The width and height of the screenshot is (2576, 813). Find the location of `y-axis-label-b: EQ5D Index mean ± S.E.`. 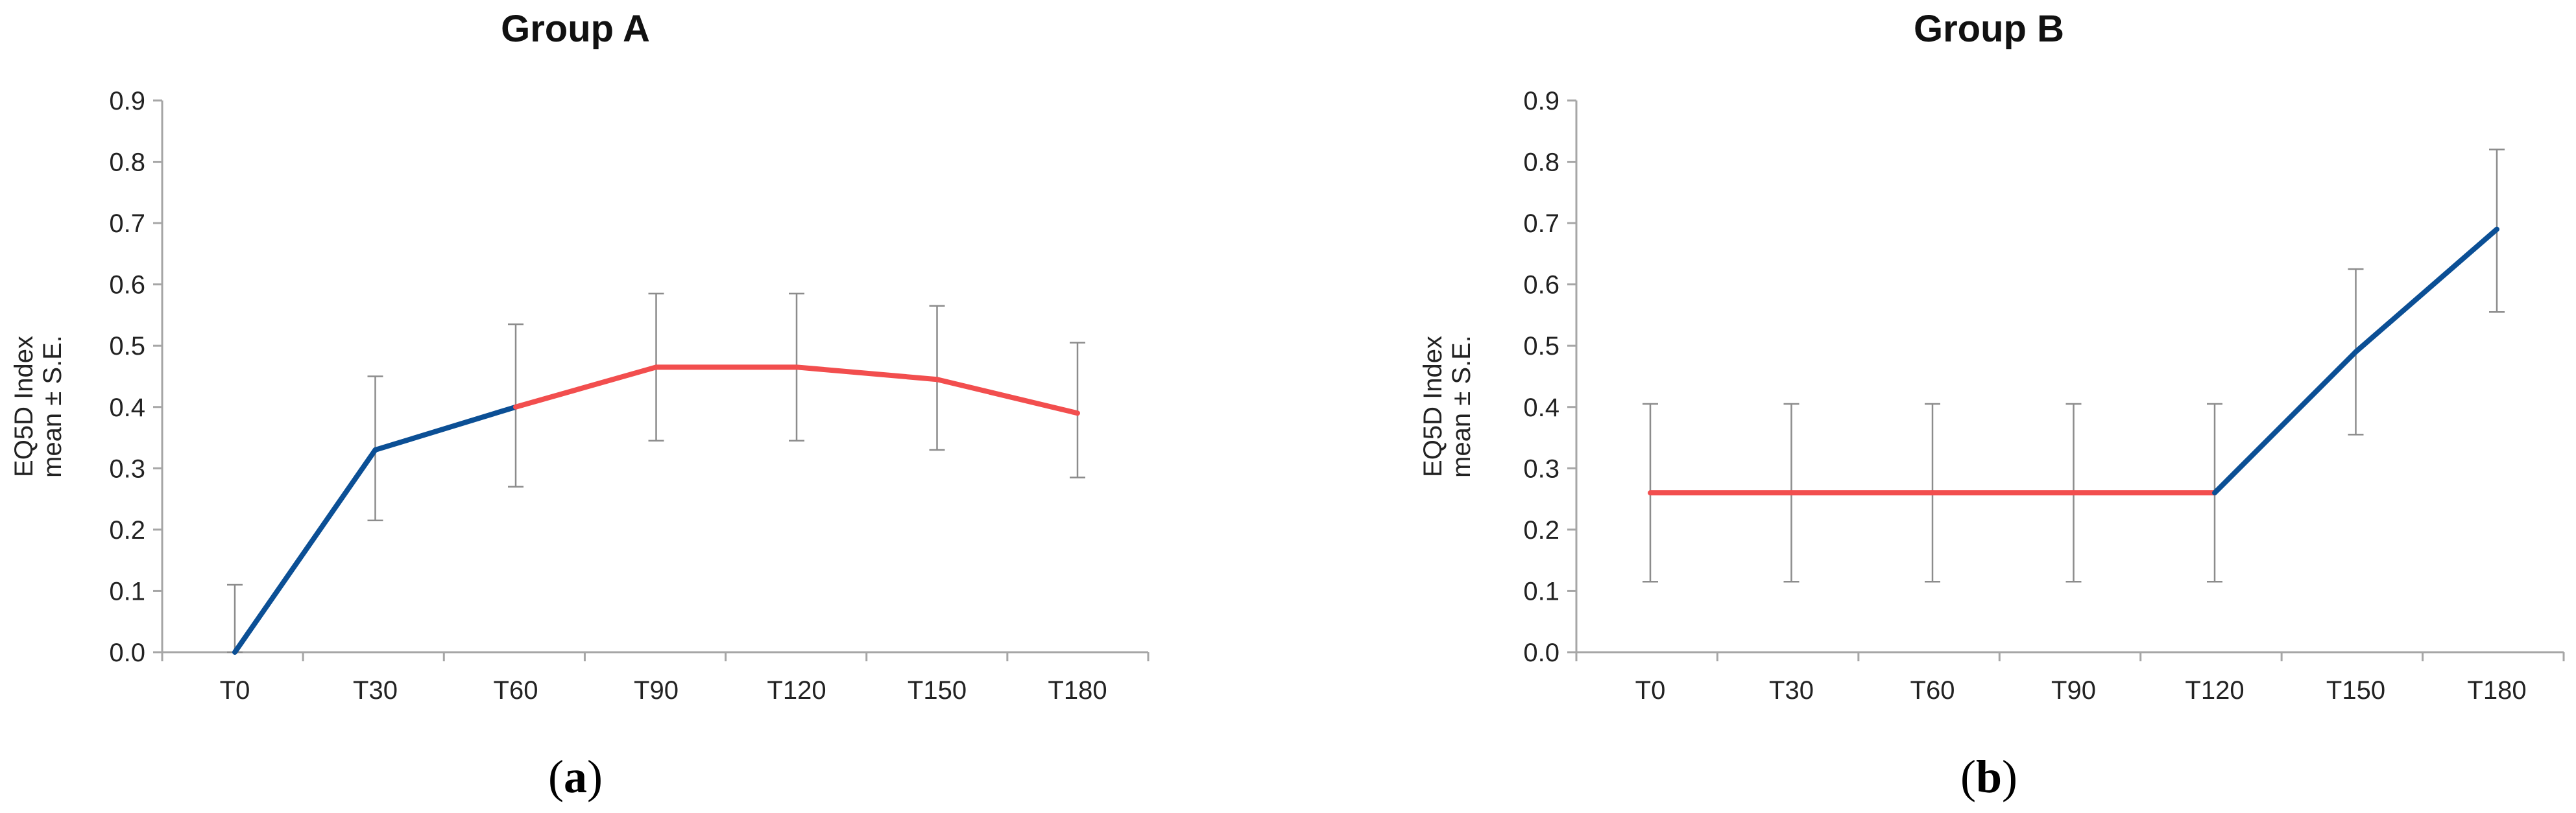

y-axis-label-b: EQ5D Index mean ± S.E. is located at coordinates (1447, 406).